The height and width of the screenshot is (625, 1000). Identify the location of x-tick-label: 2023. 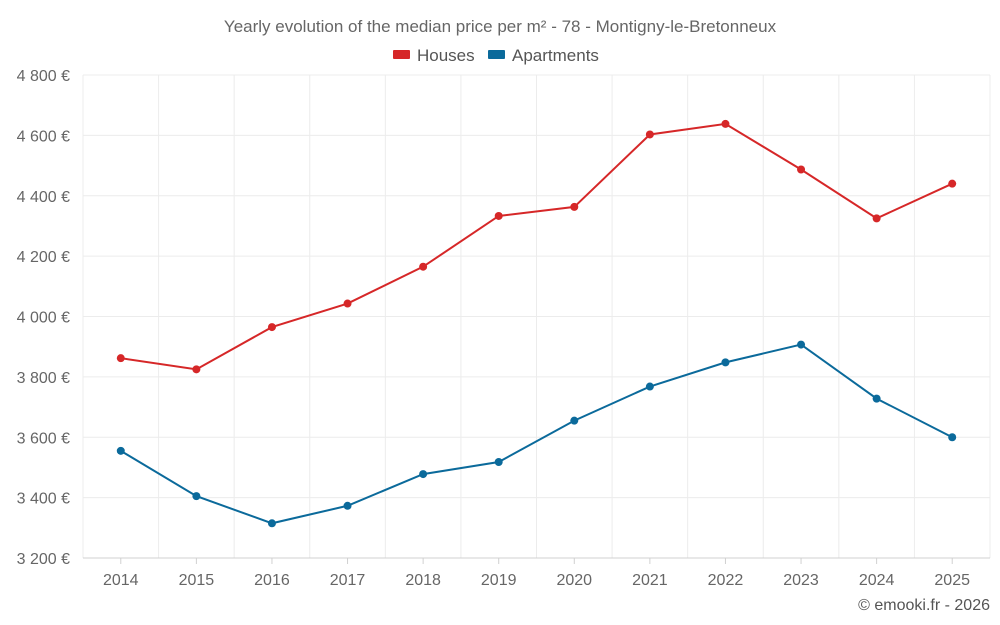
(801, 580).